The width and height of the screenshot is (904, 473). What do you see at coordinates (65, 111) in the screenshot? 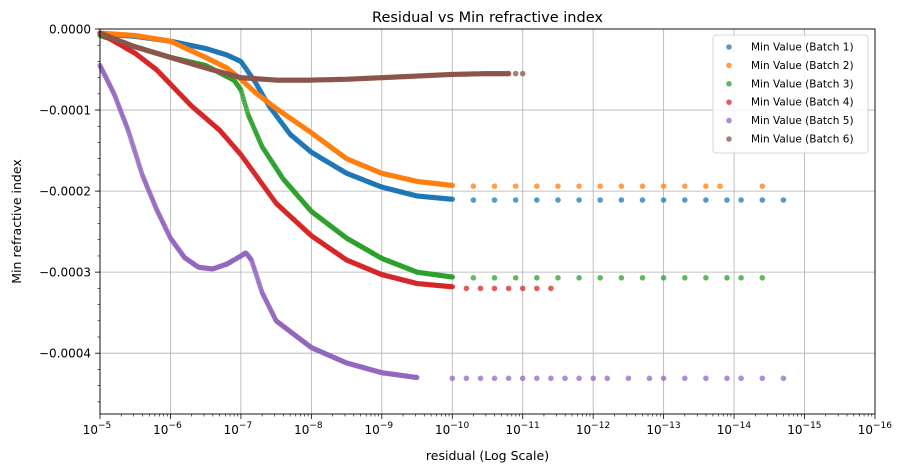
I see `y-tick-label: −0.0001` at bounding box center [65, 111].